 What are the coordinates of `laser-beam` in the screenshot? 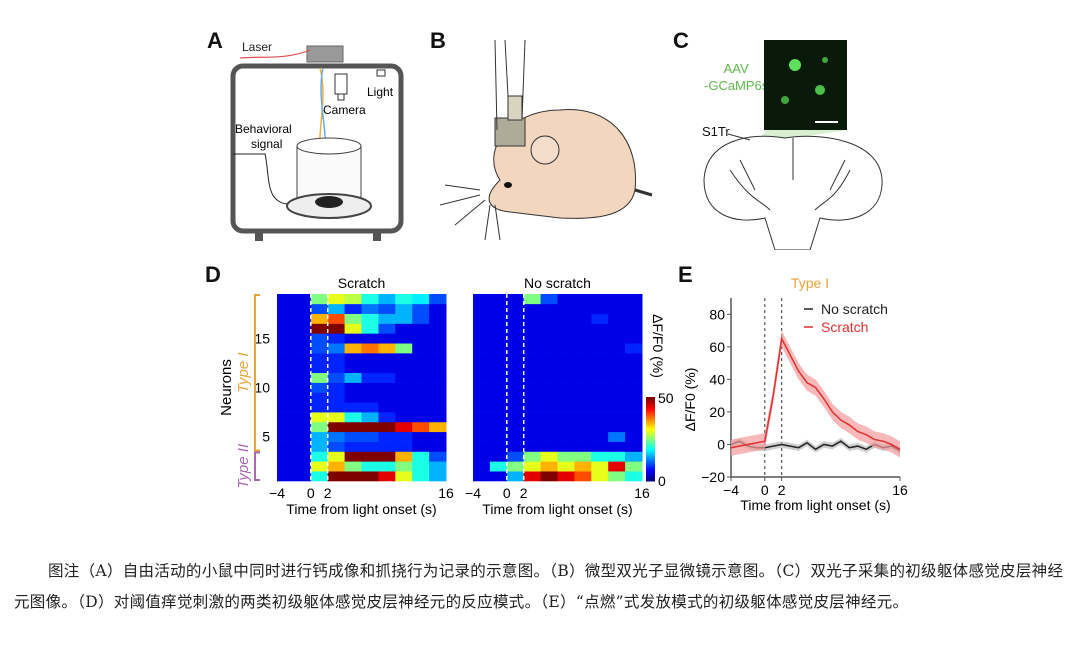 It's located at (275, 54).